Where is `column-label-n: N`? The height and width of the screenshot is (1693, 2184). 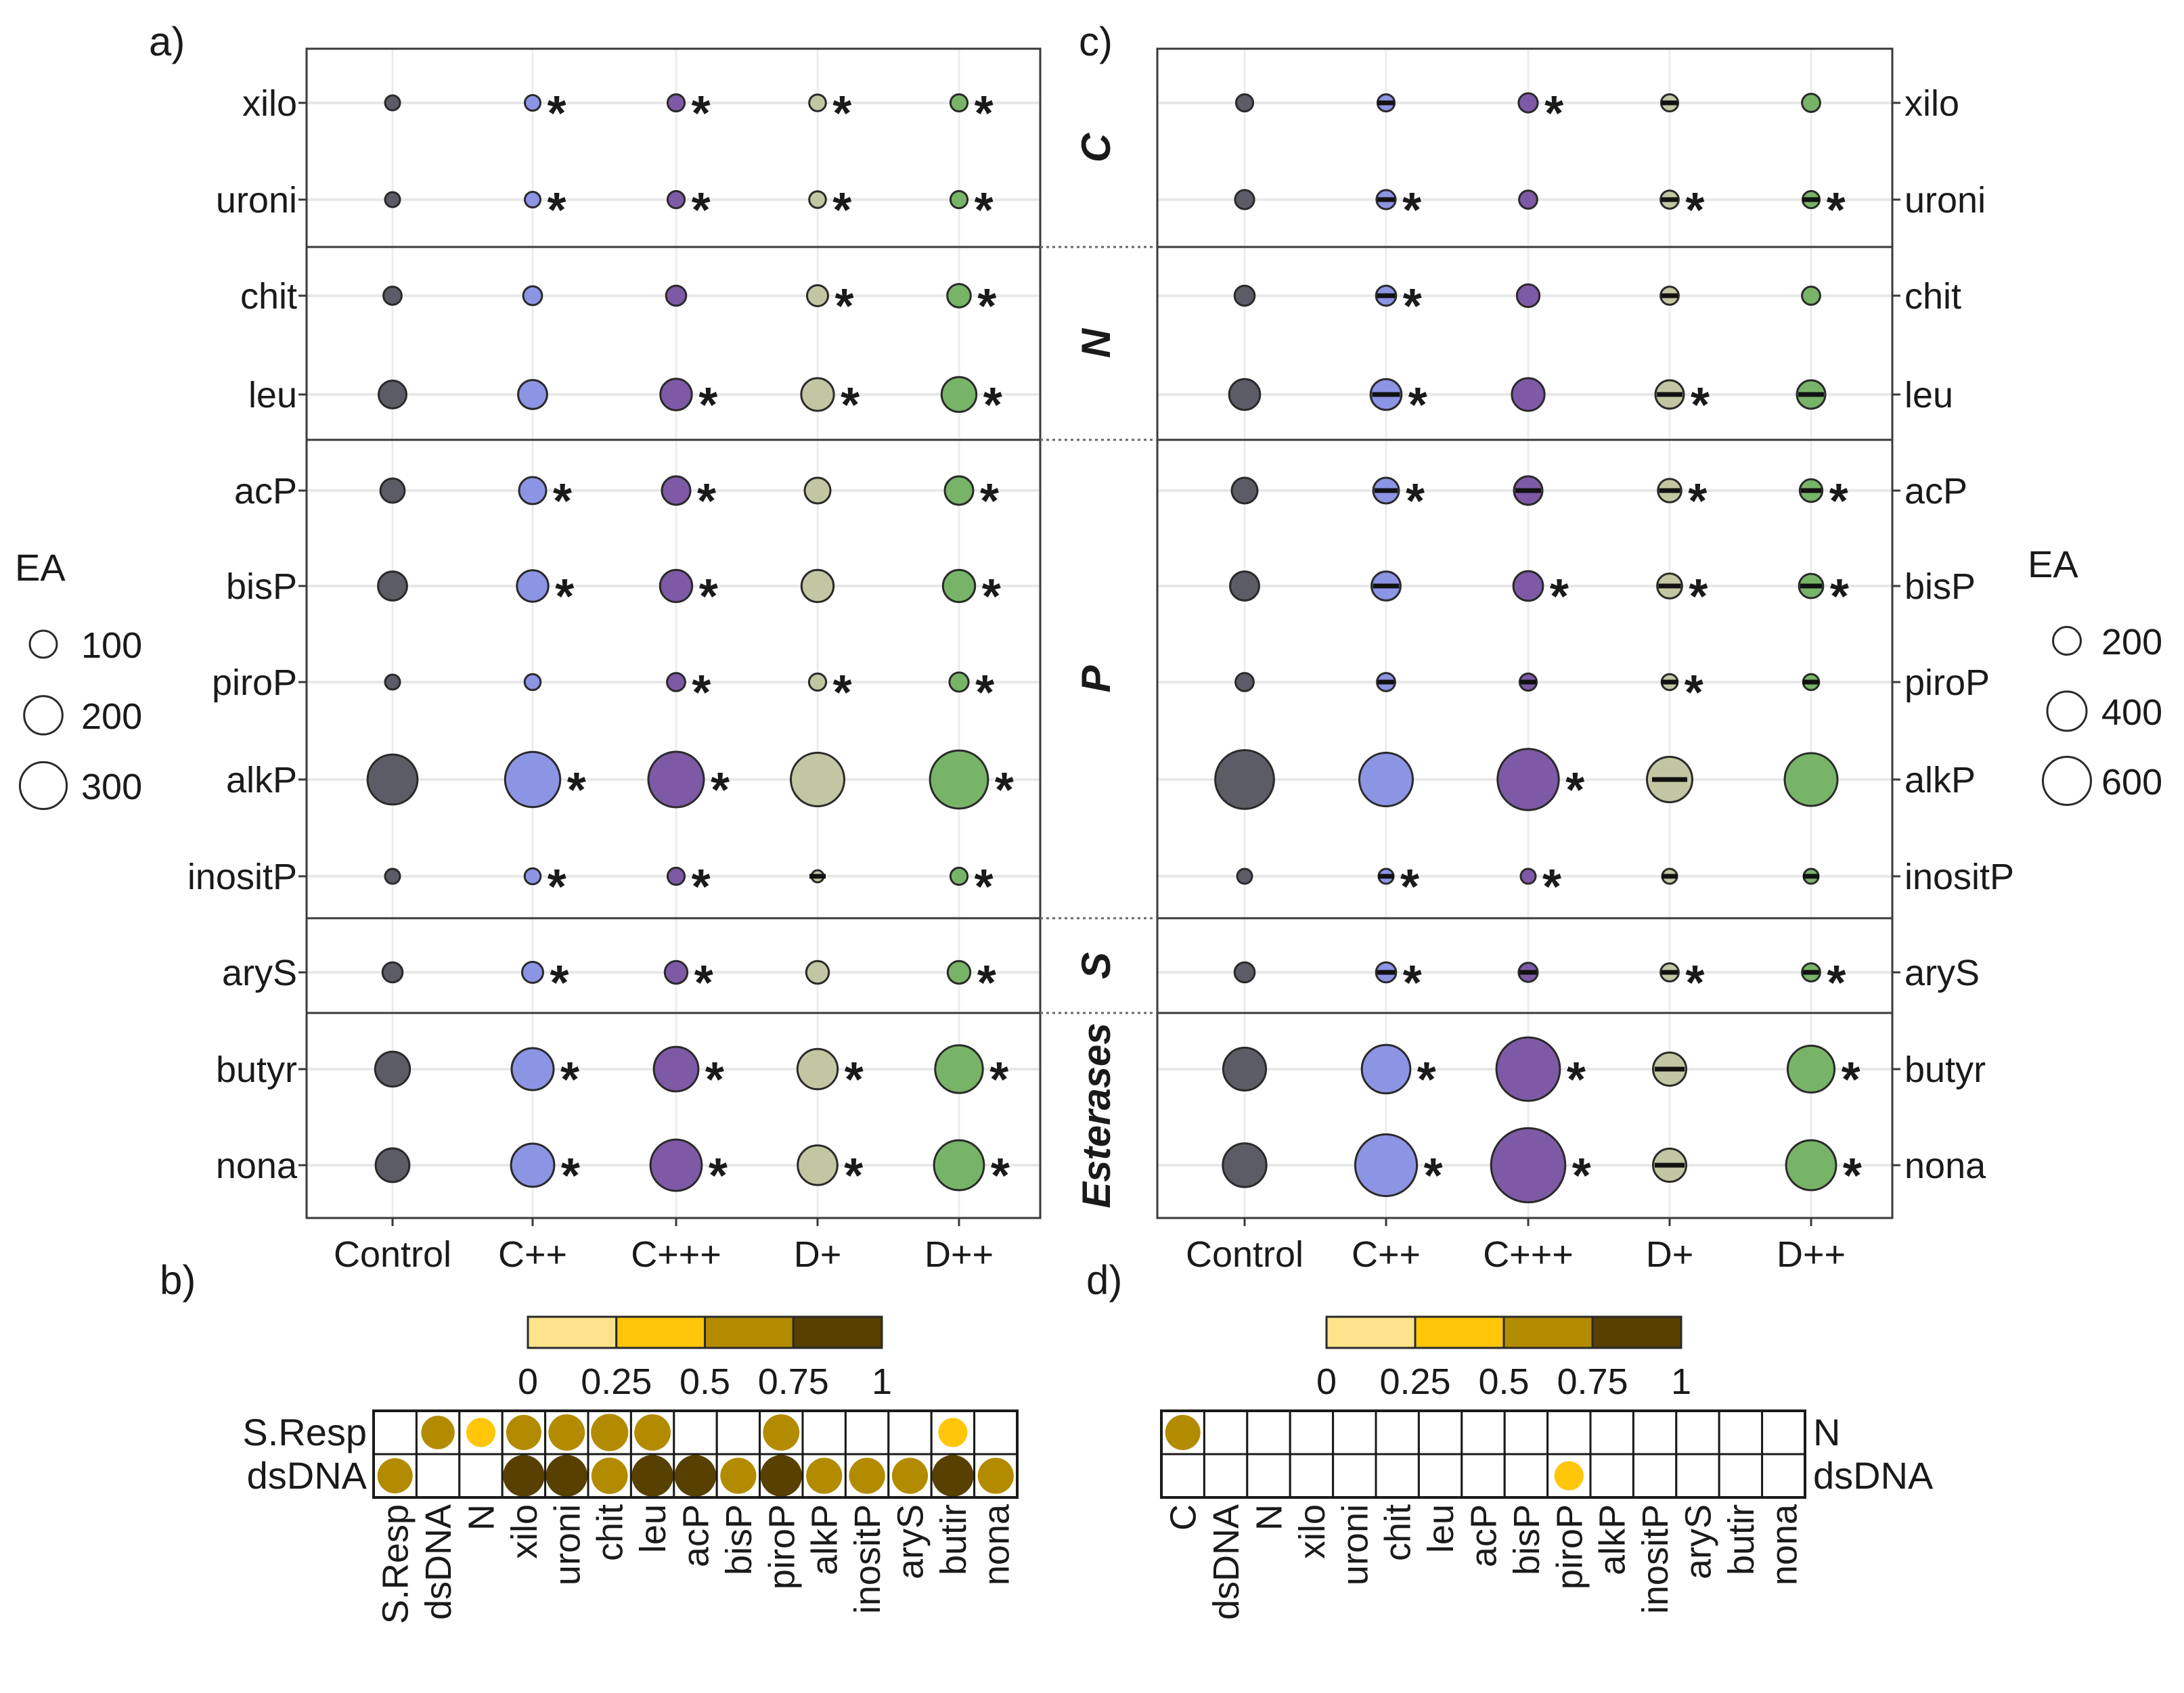
column-label-n: N is located at coordinates (1269, 1517).